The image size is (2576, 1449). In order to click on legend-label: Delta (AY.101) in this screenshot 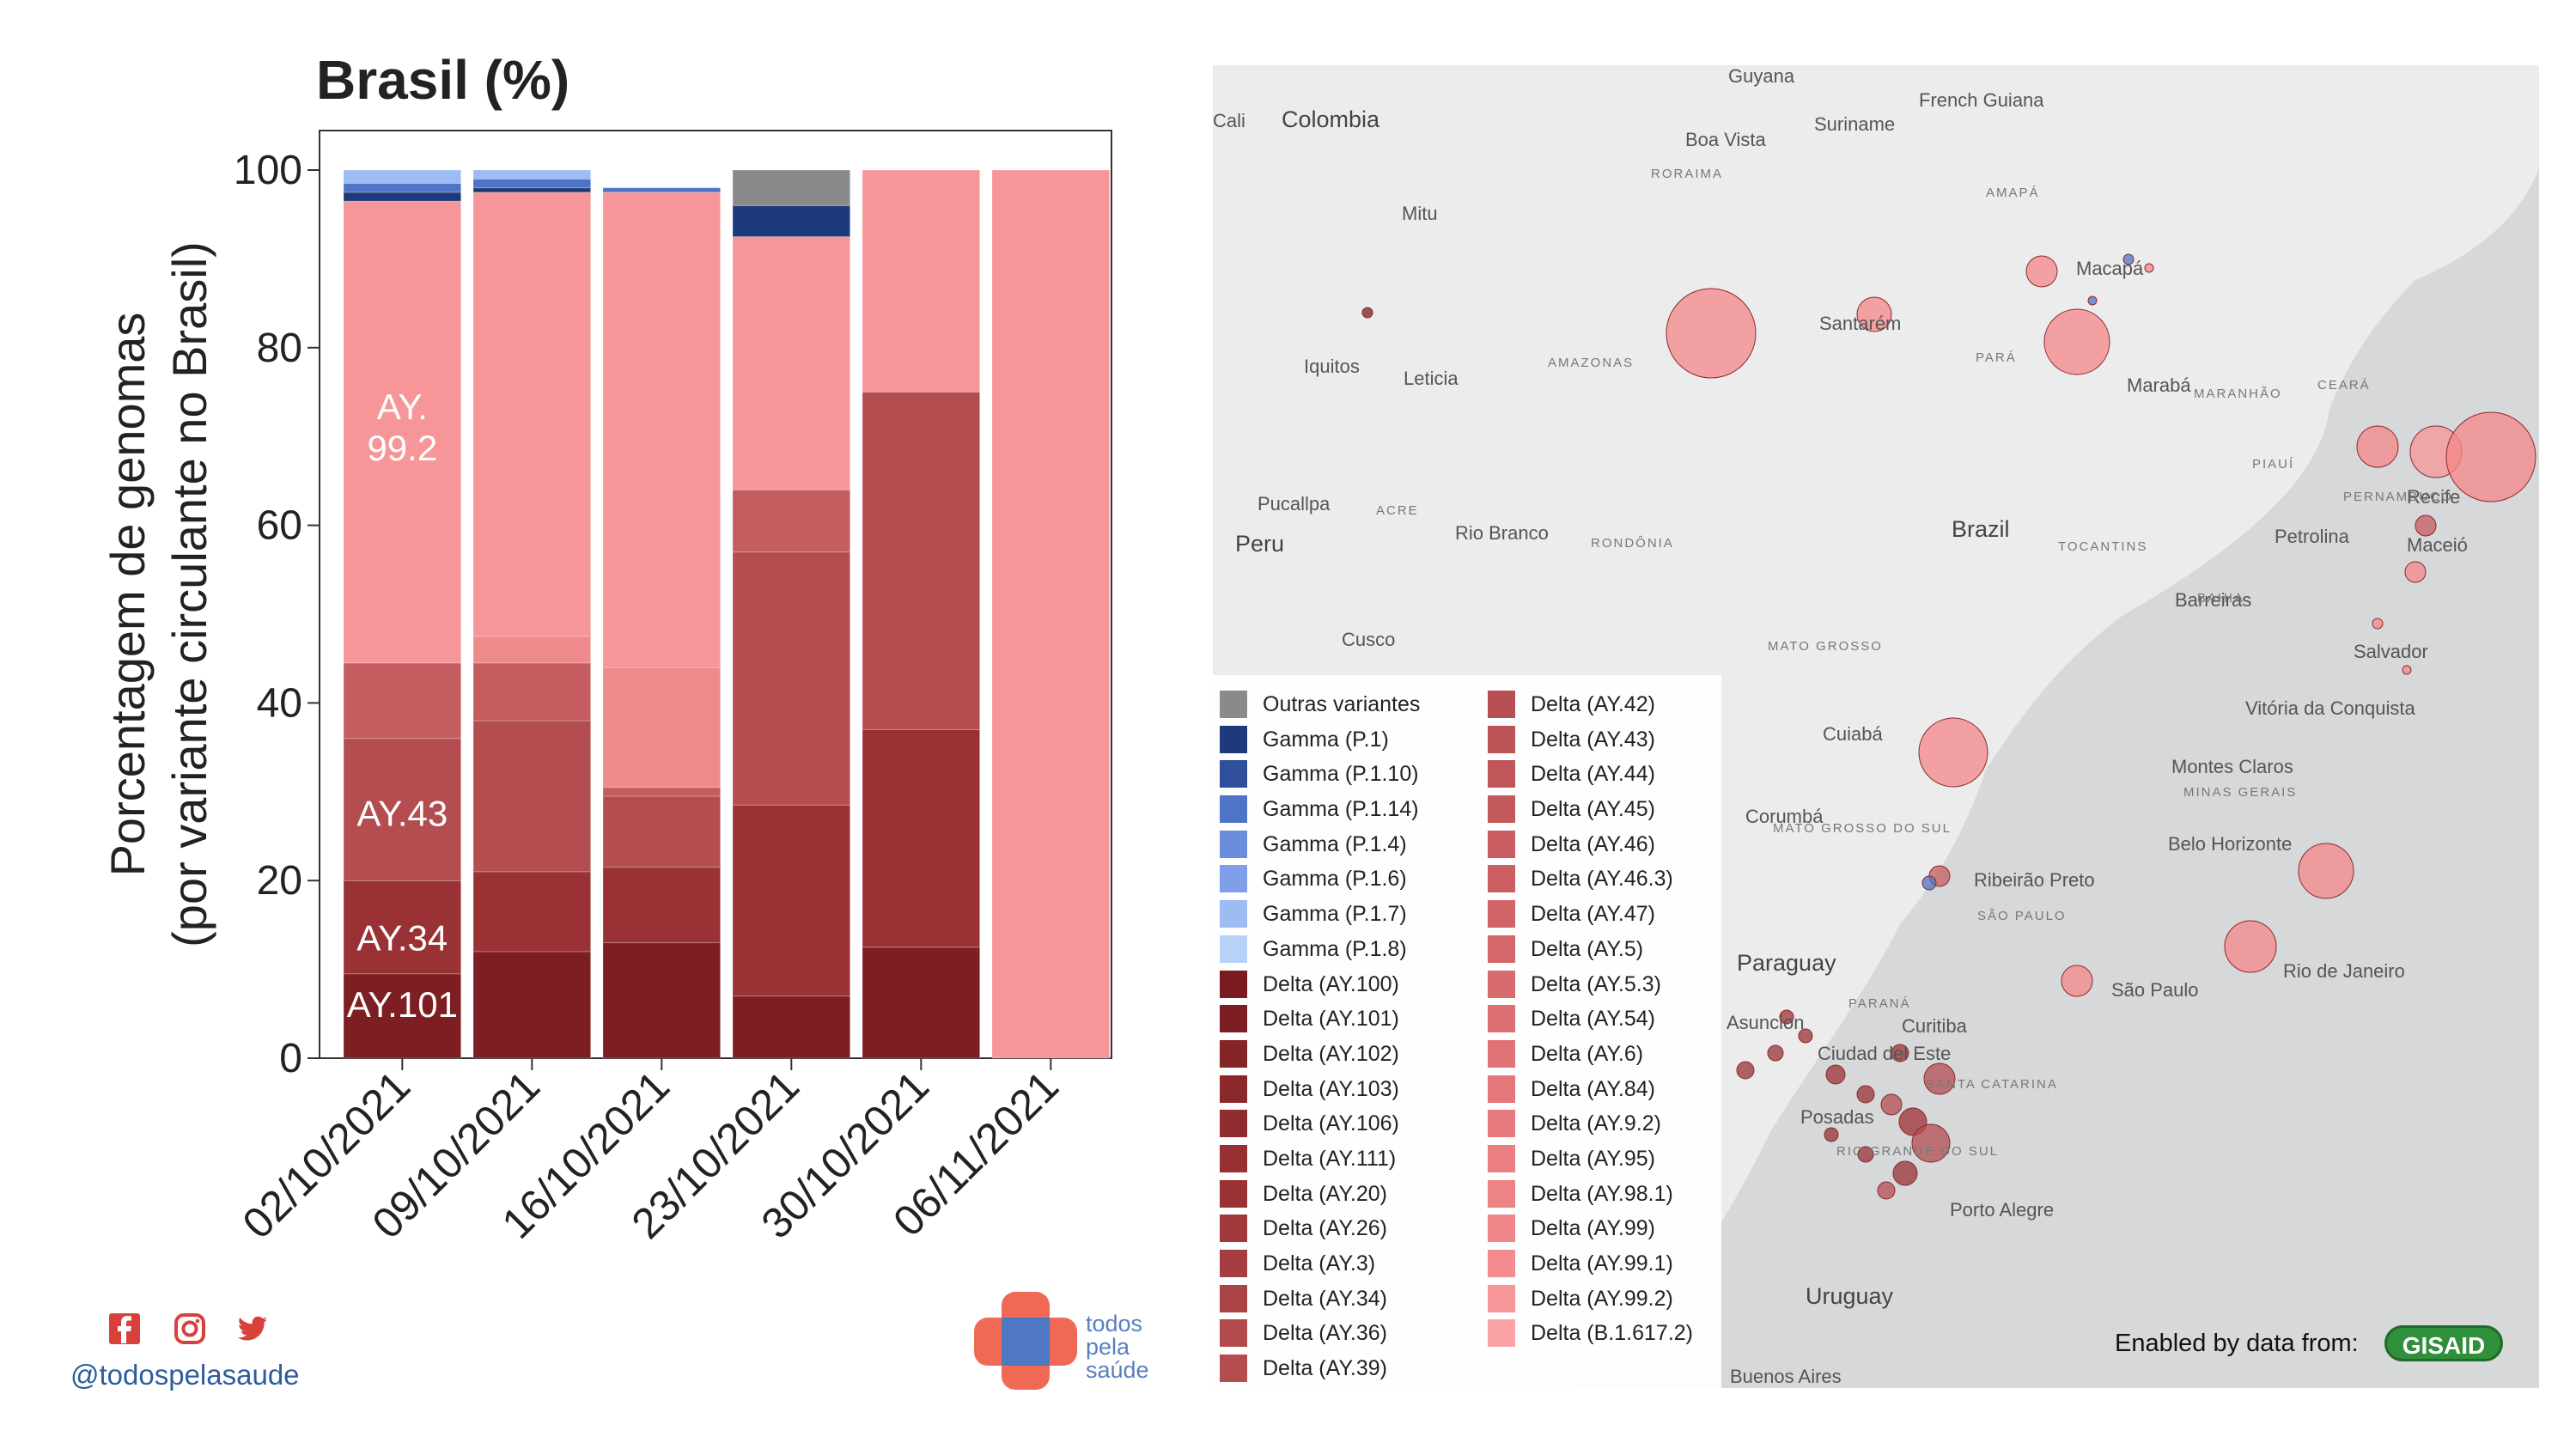, I will do `click(1331, 1020)`.